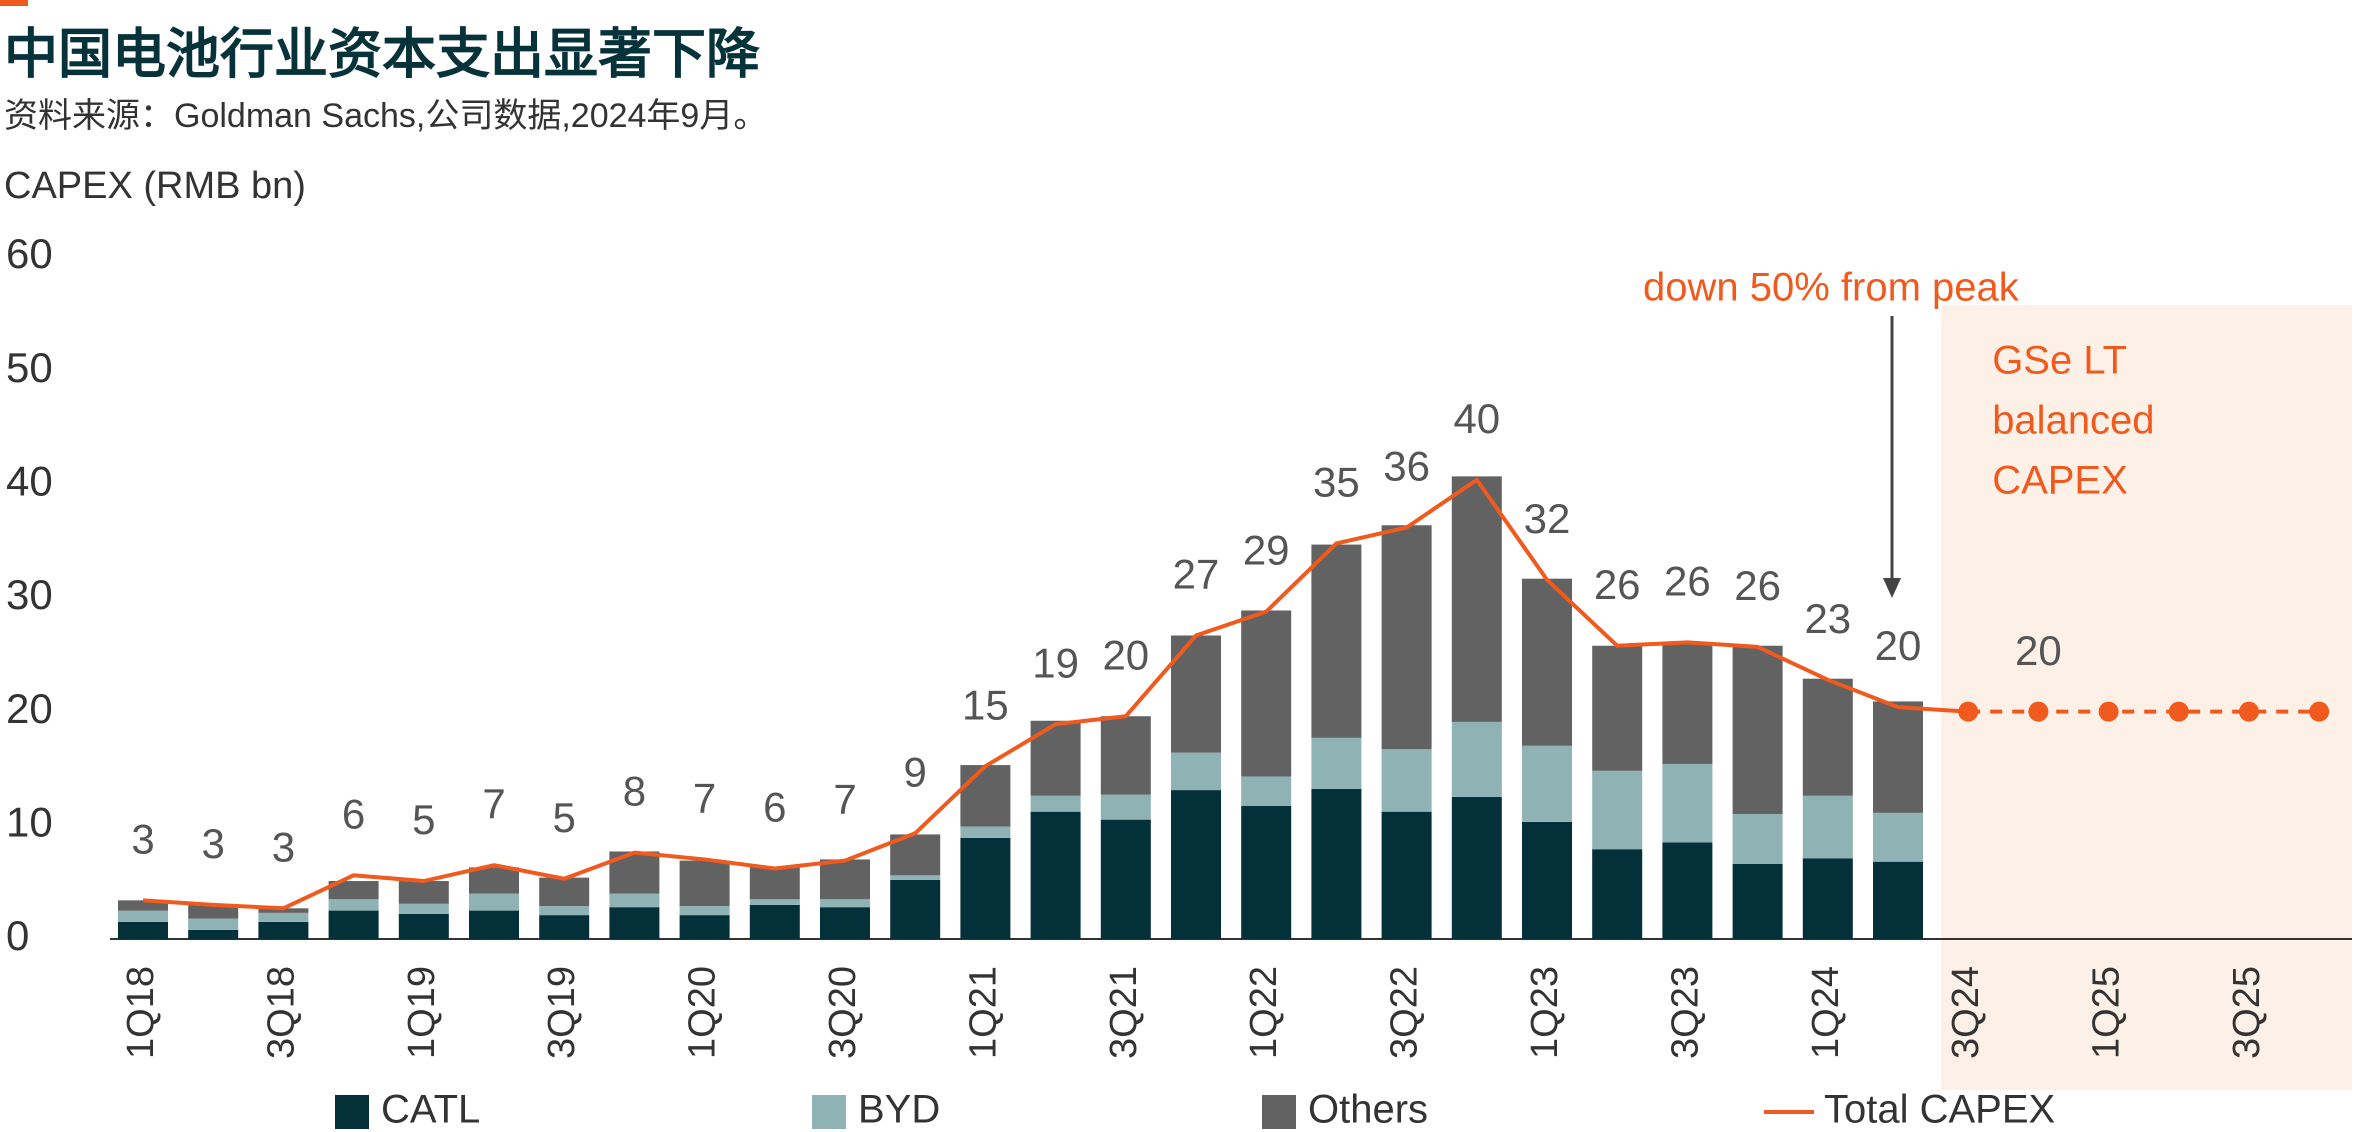 The image size is (2368, 1132). Describe the element at coordinates (899, 1110) in the screenshot. I see `legend-label: BYD` at that location.